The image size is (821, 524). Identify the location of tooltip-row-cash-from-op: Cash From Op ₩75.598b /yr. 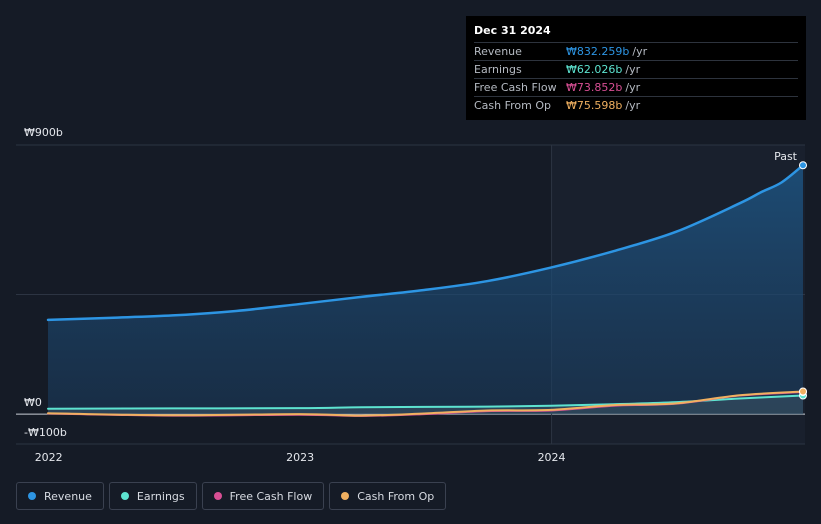
(636, 105).